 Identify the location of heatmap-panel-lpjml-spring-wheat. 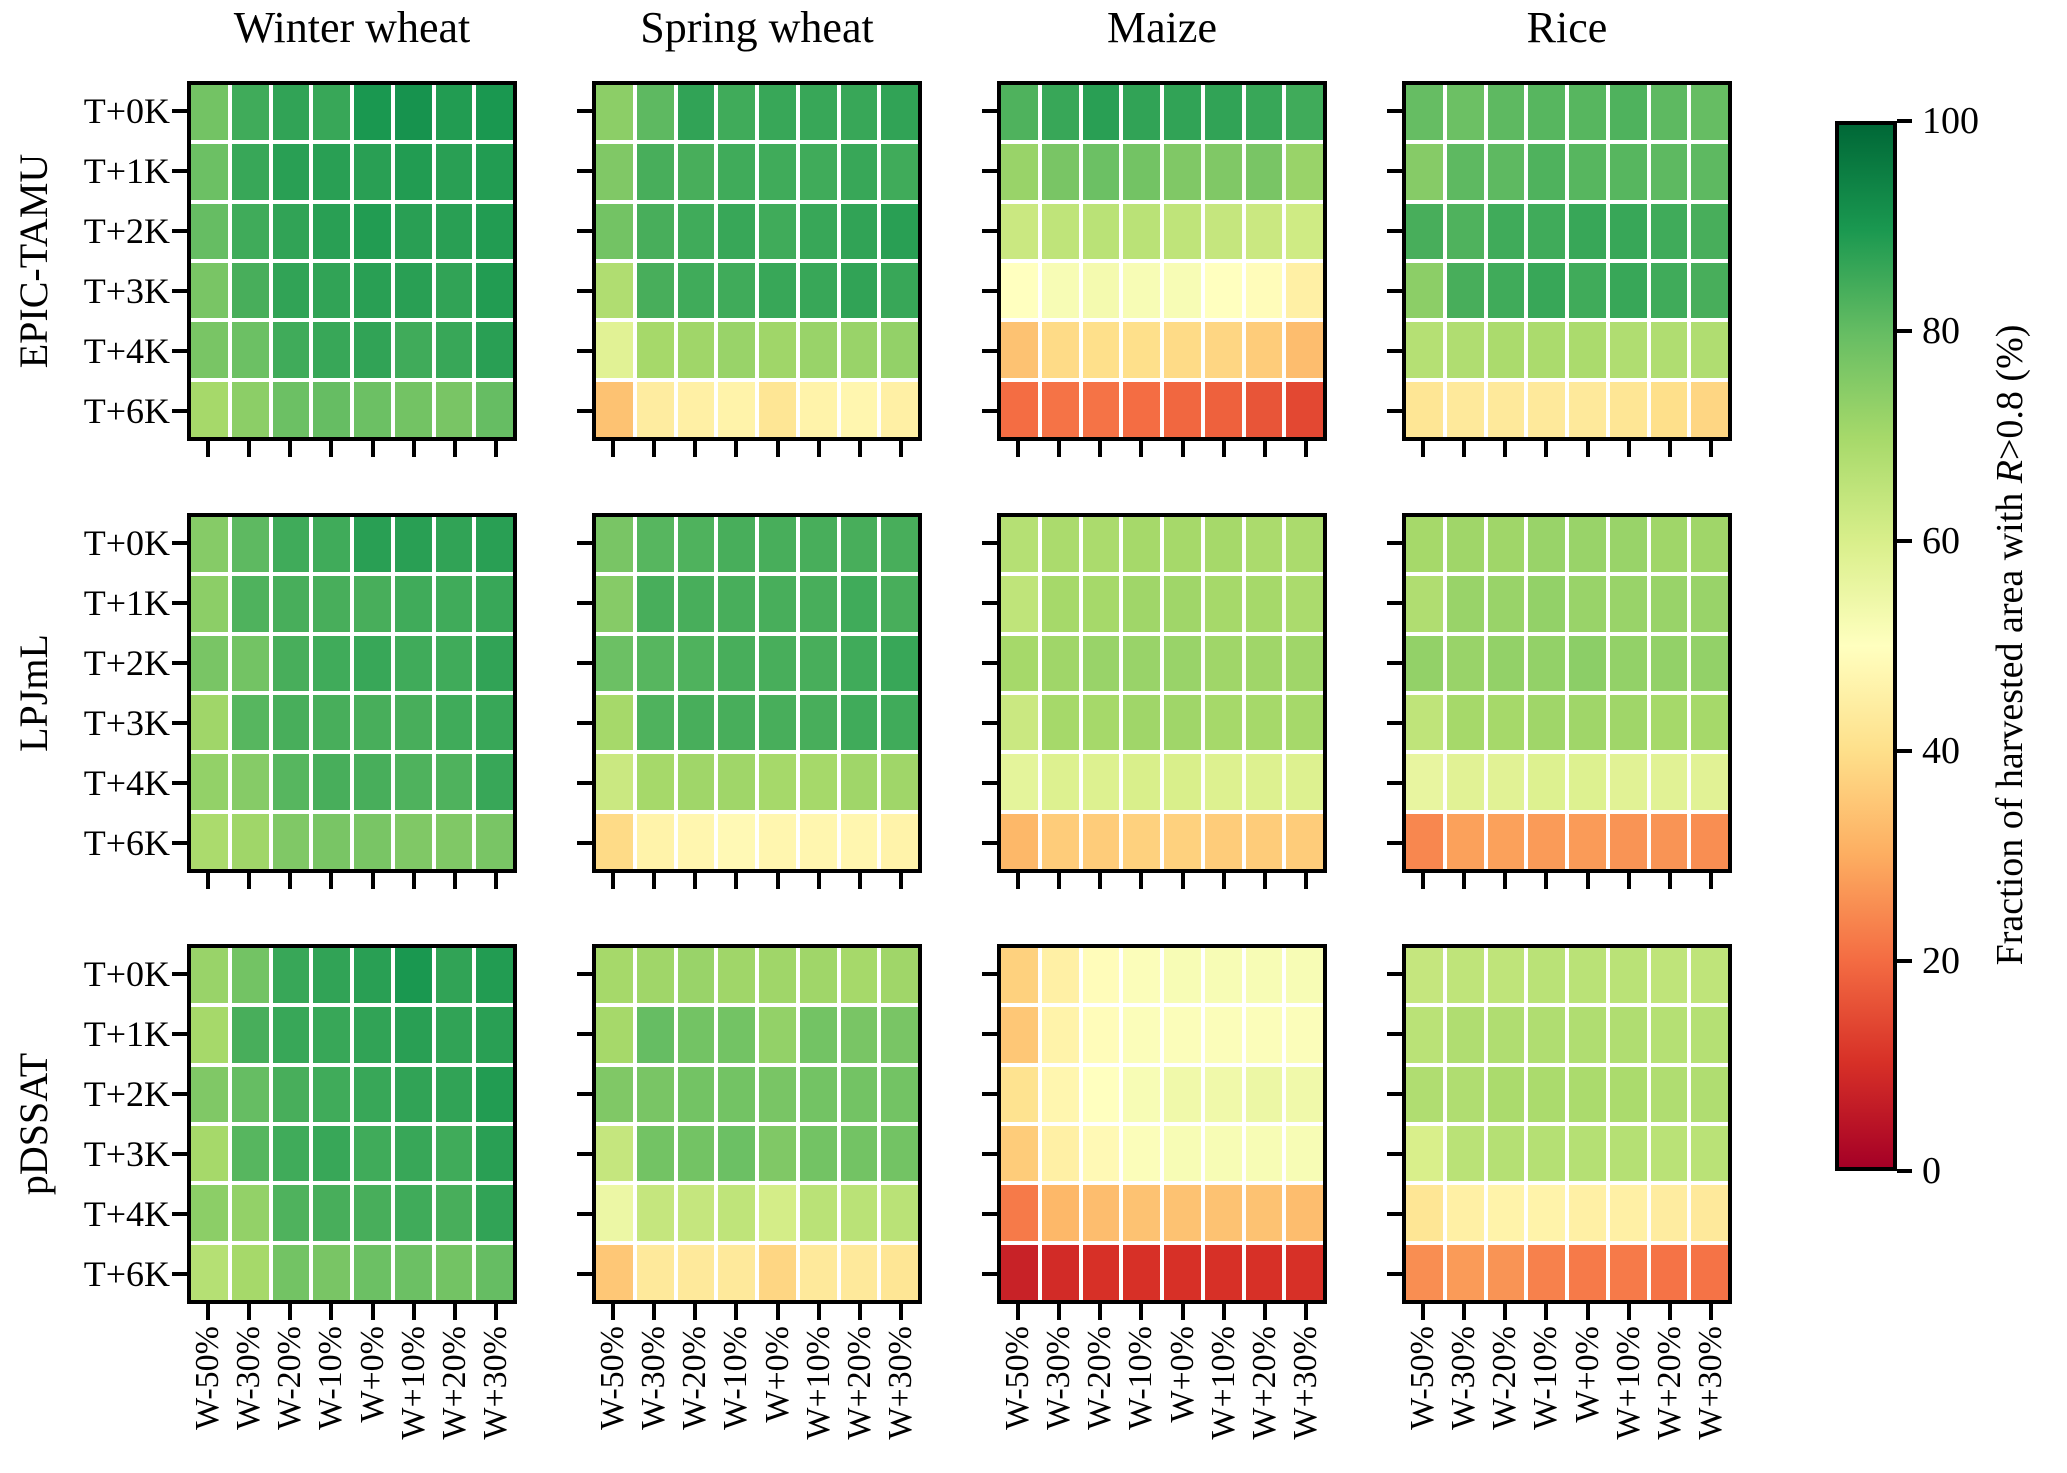
(757, 693).